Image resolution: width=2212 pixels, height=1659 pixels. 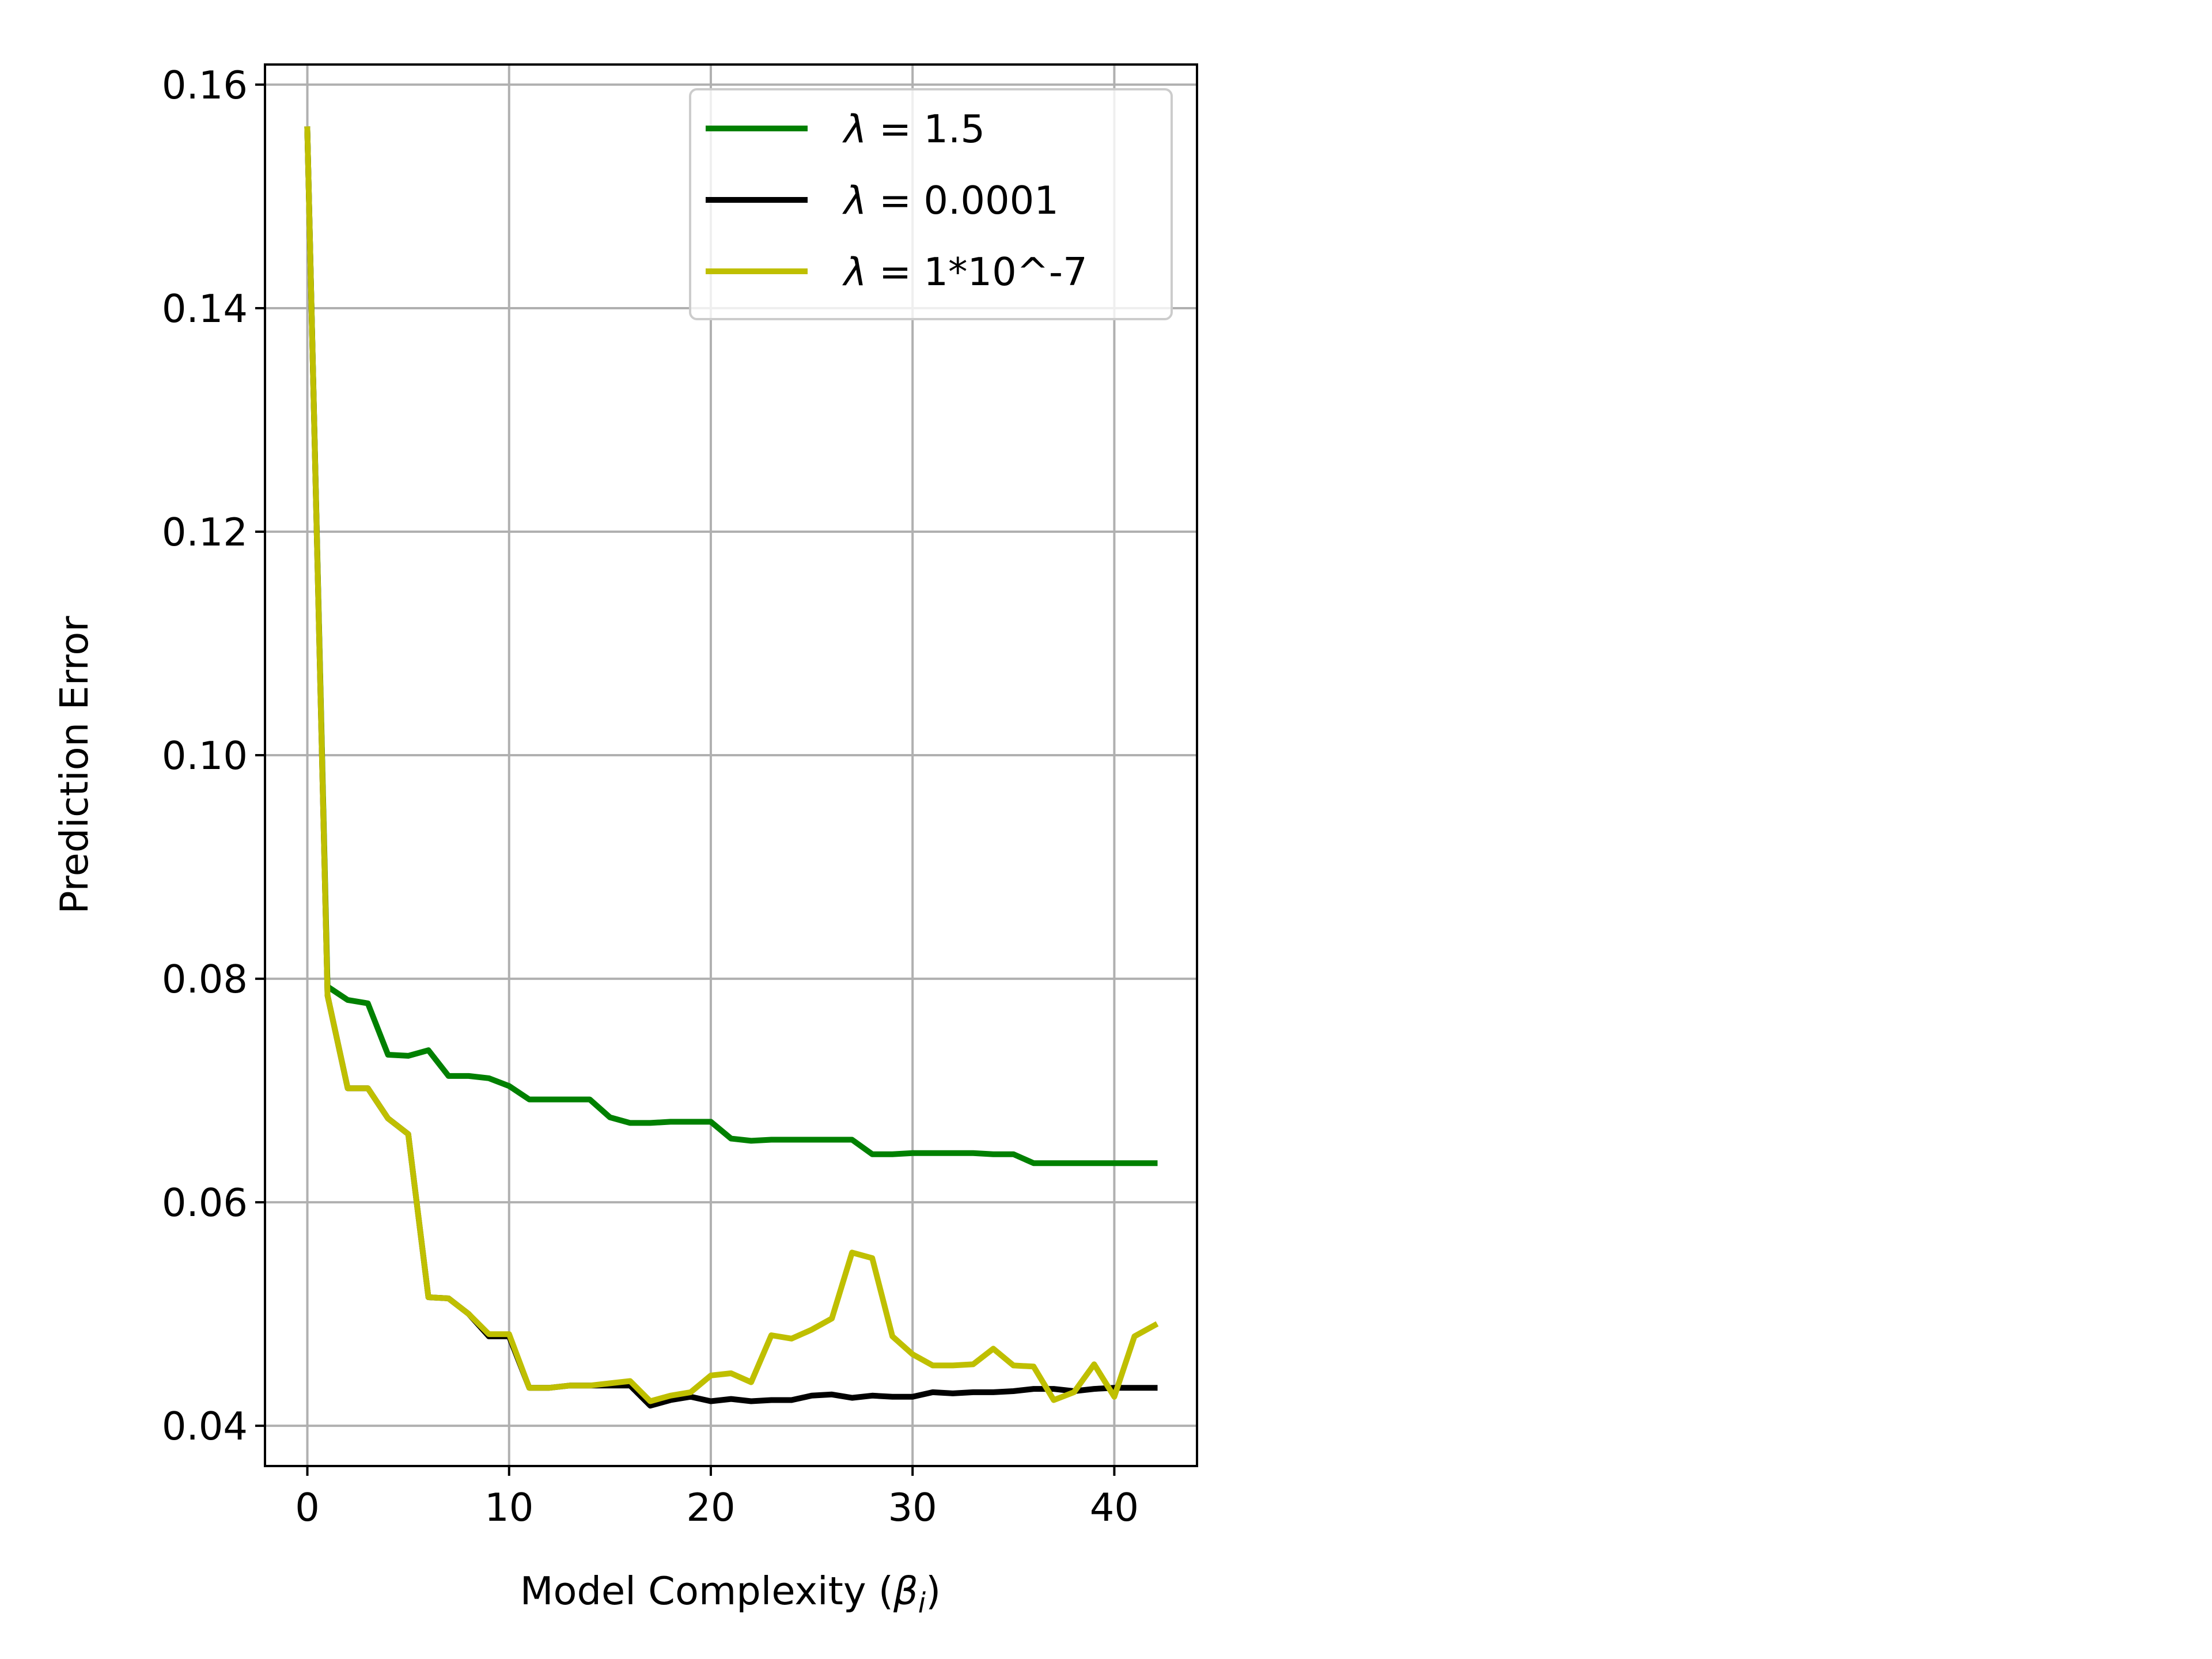 What do you see at coordinates (205, 532) in the screenshot?
I see `y-tick-label: 0.12` at bounding box center [205, 532].